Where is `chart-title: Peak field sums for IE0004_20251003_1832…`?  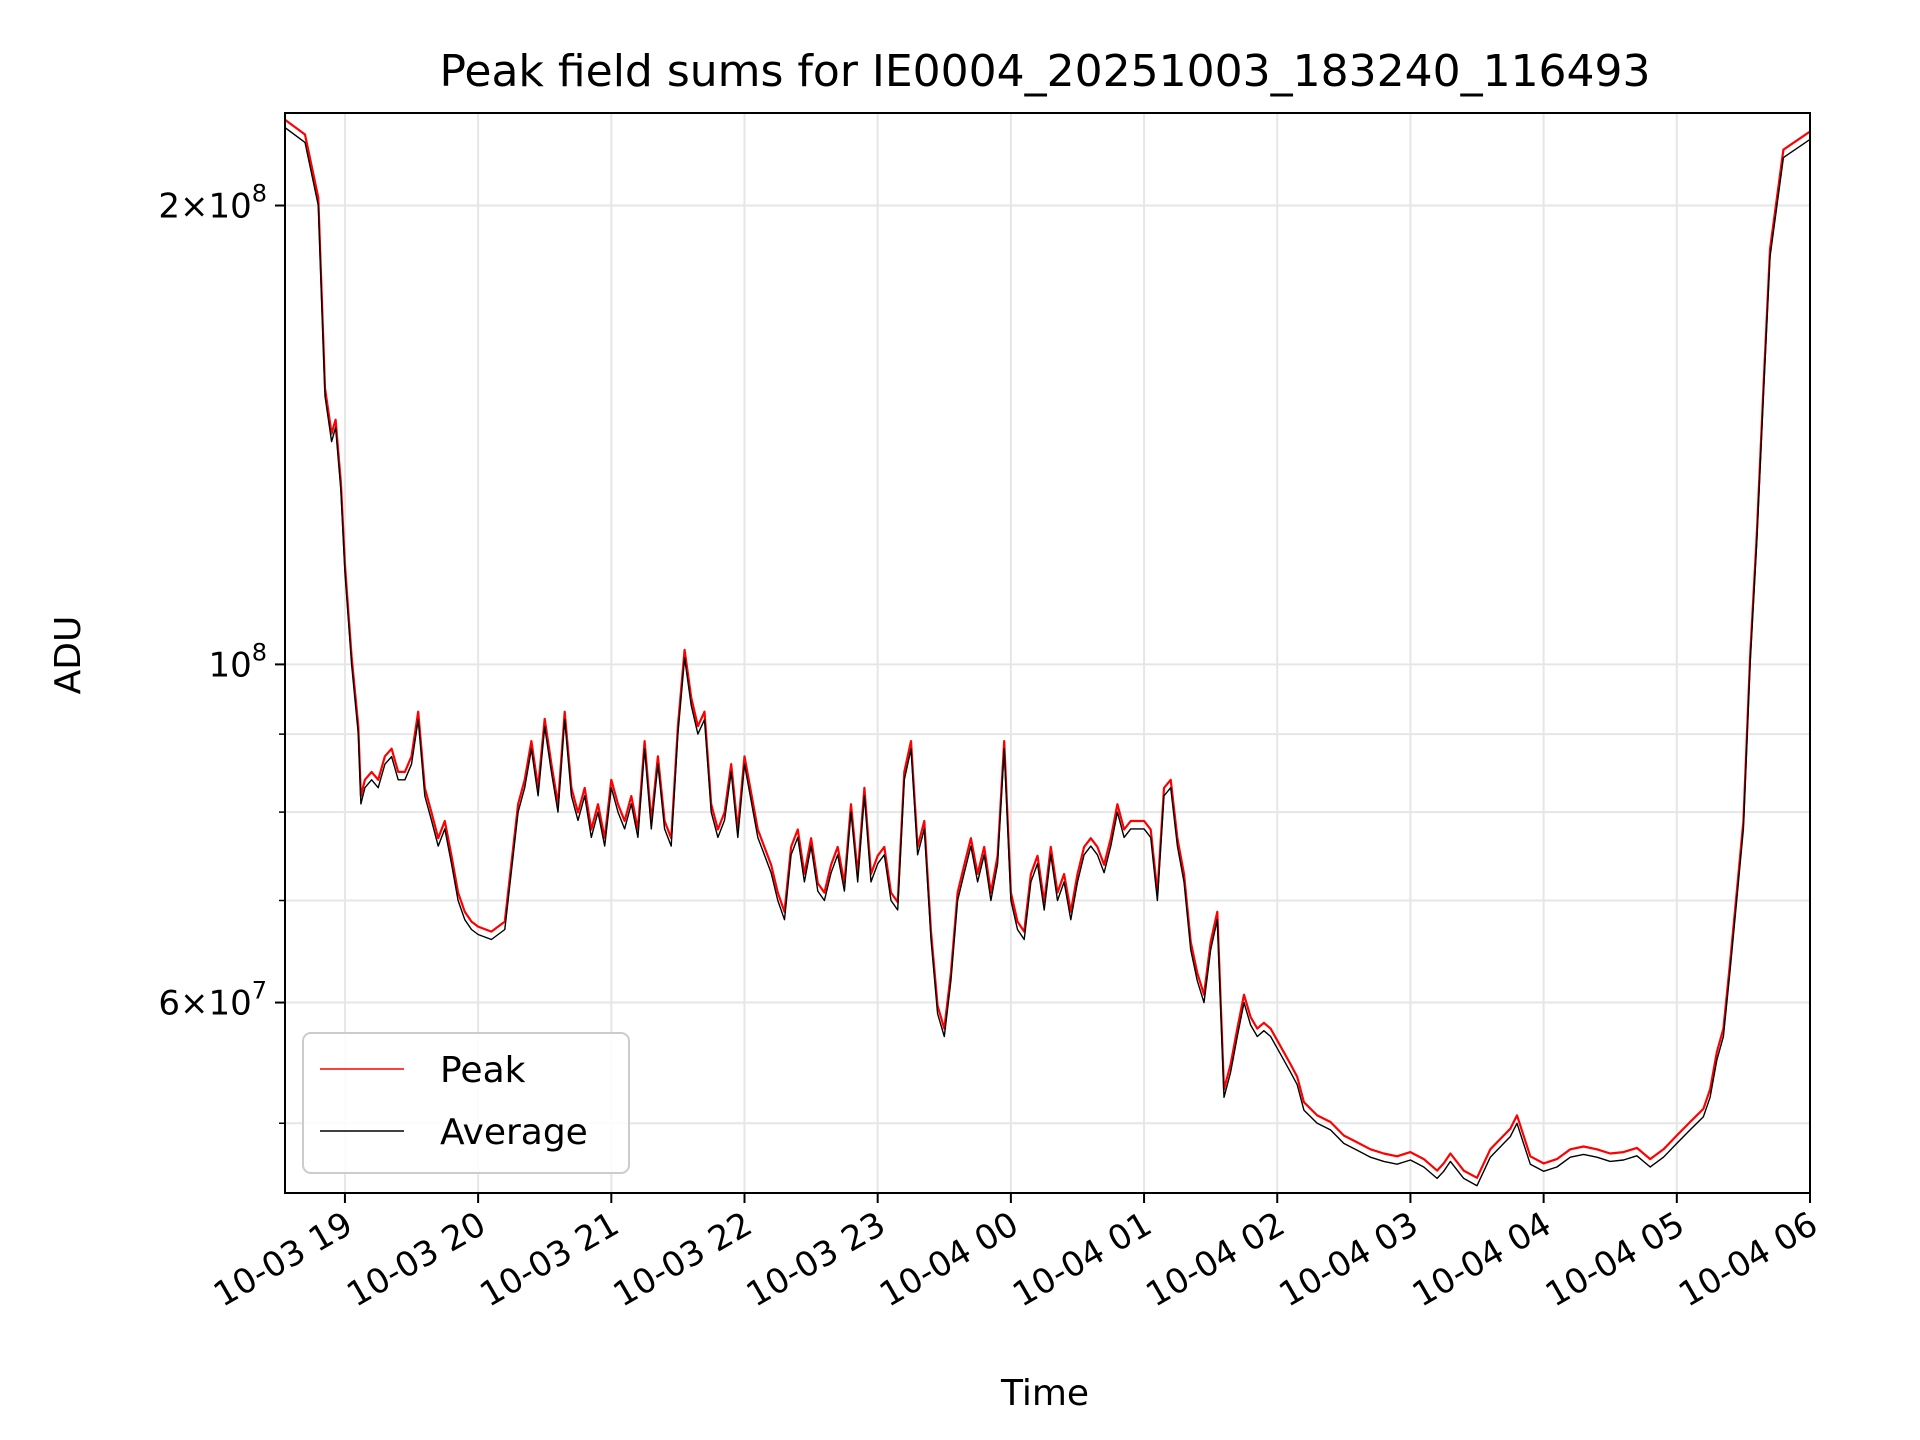 chart-title: Peak field sums for IE0004_20251003_1832… is located at coordinates (1044, 71).